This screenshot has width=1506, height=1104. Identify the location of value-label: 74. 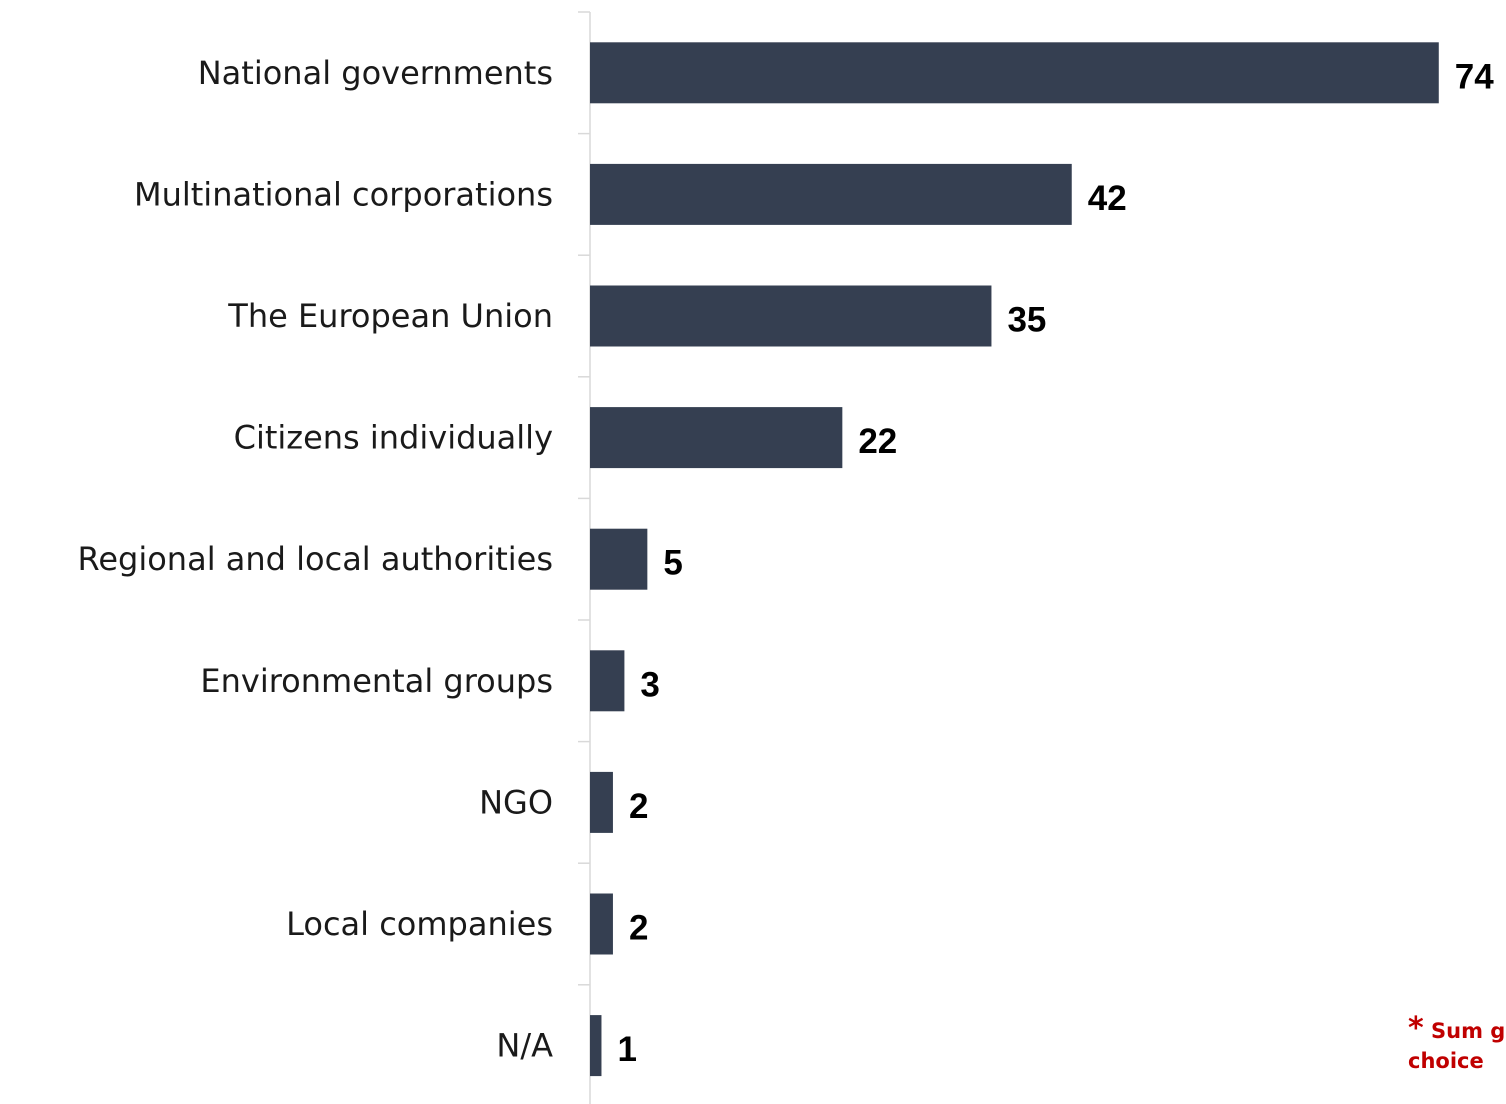
(1474, 76).